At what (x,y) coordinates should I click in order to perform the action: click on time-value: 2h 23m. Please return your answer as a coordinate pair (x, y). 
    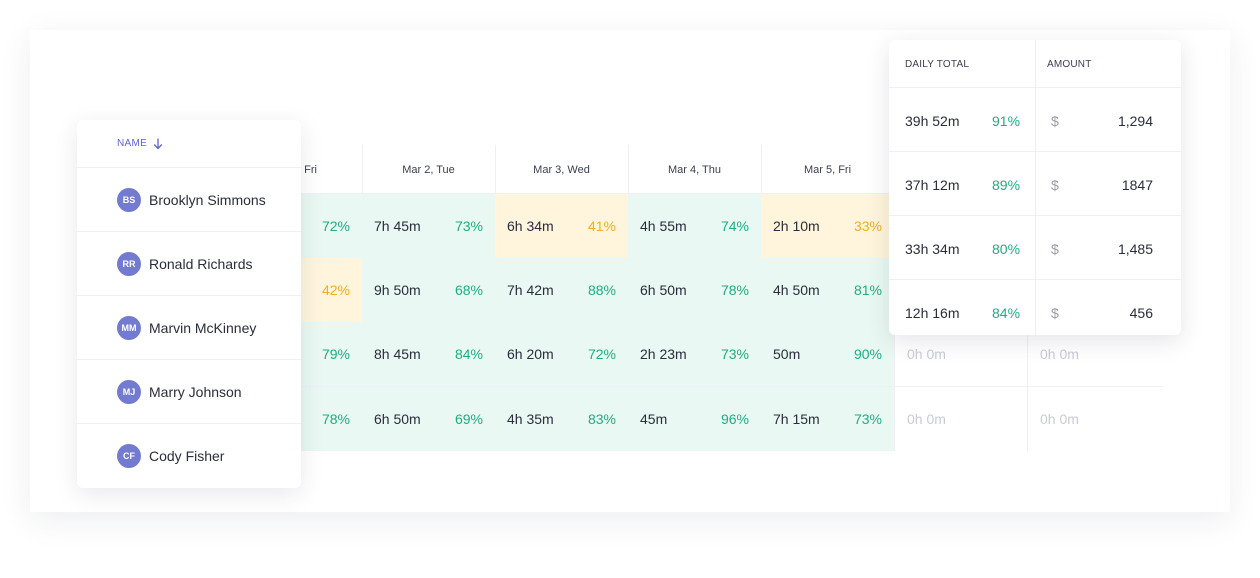
    Looking at the image, I should click on (663, 354).